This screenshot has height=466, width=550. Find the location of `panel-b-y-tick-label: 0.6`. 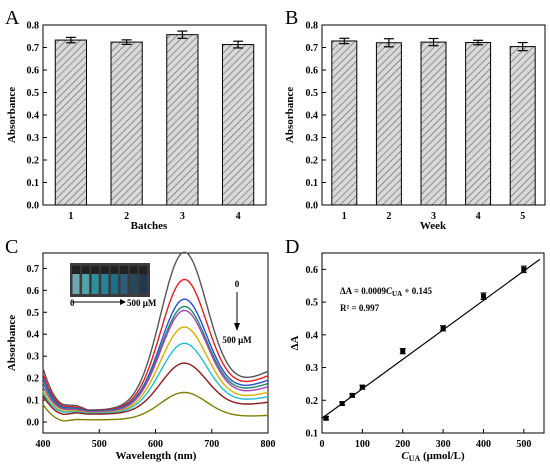

panel-b-y-tick-label: 0.6 is located at coordinates (312, 71).